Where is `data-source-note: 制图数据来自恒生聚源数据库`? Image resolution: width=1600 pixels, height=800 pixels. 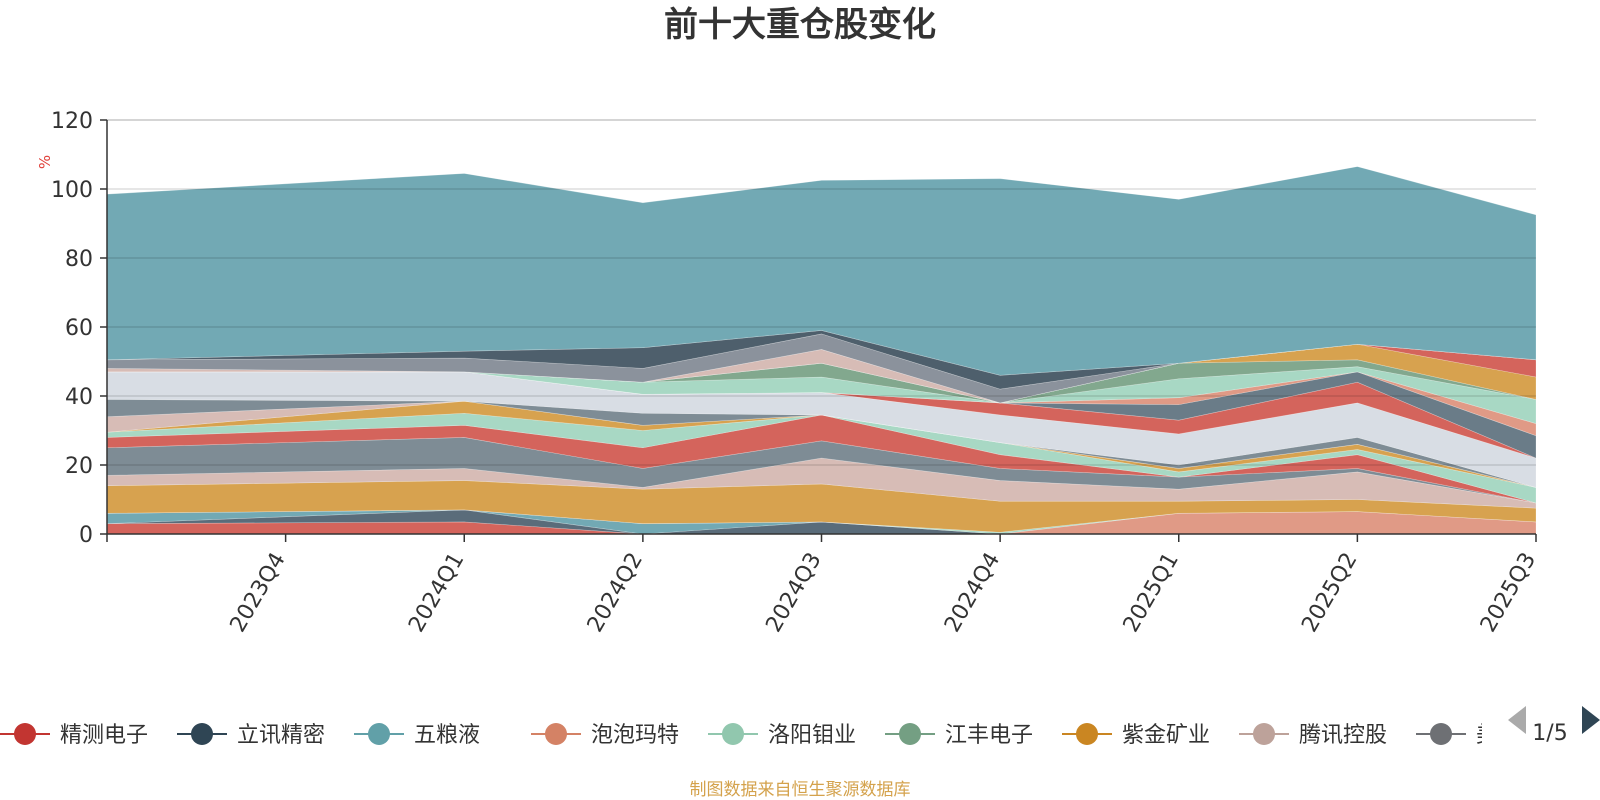
data-source-note: 制图数据来自恒生聚源数据库 is located at coordinates (800, 790).